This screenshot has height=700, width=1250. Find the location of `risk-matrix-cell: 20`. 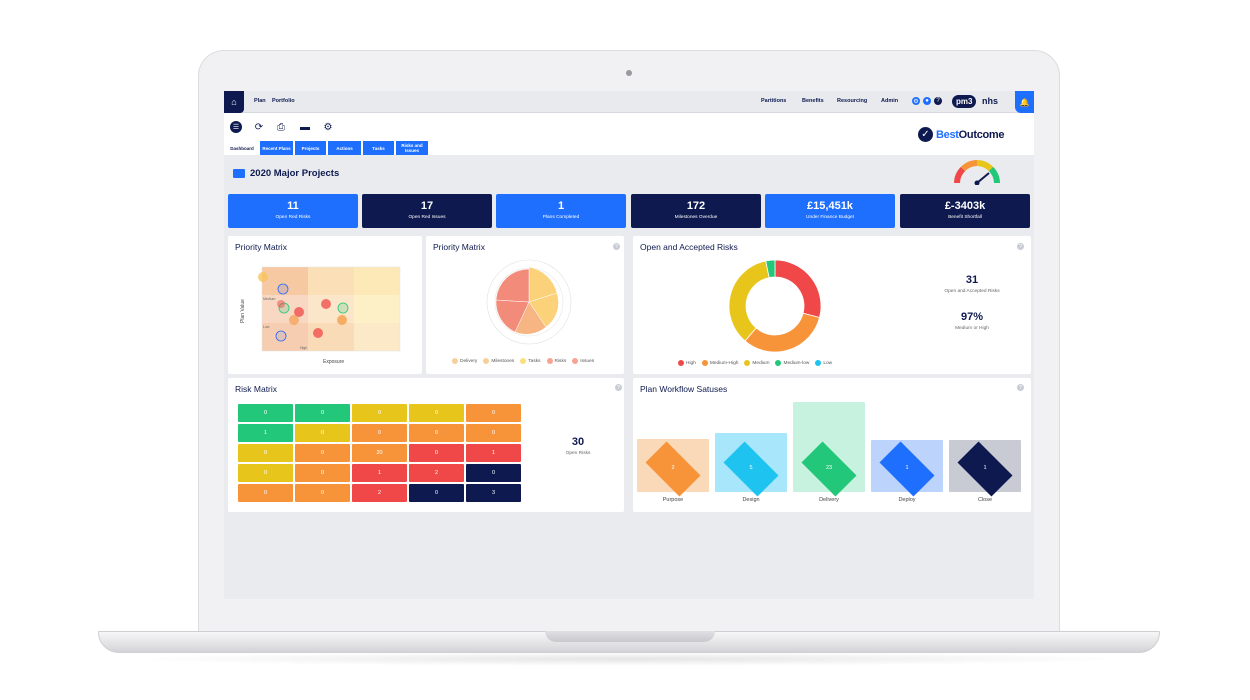

risk-matrix-cell: 20 is located at coordinates (379, 453).